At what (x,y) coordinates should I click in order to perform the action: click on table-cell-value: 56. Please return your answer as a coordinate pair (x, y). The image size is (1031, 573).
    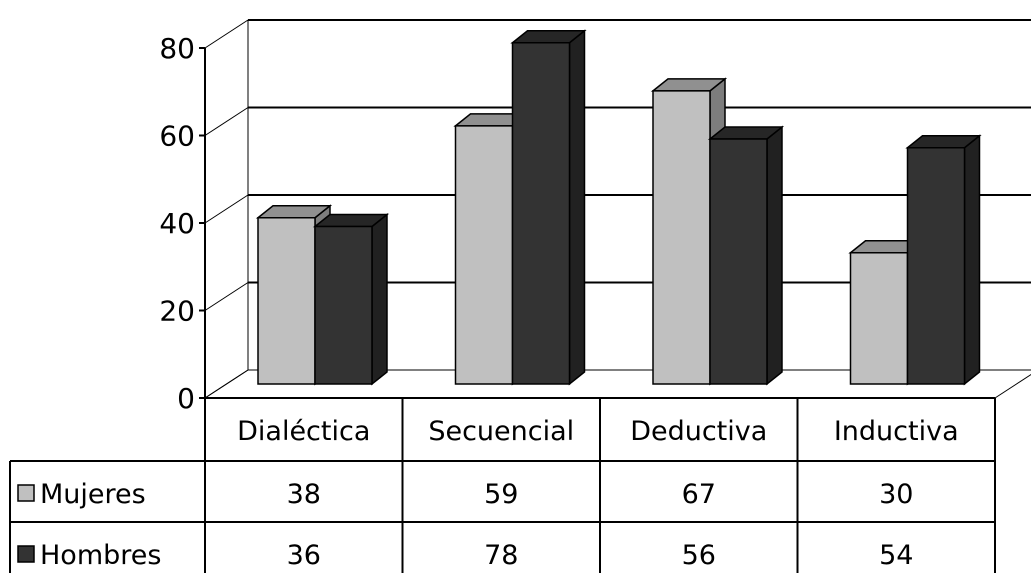
    Looking at the image, I should click on (699, 555).